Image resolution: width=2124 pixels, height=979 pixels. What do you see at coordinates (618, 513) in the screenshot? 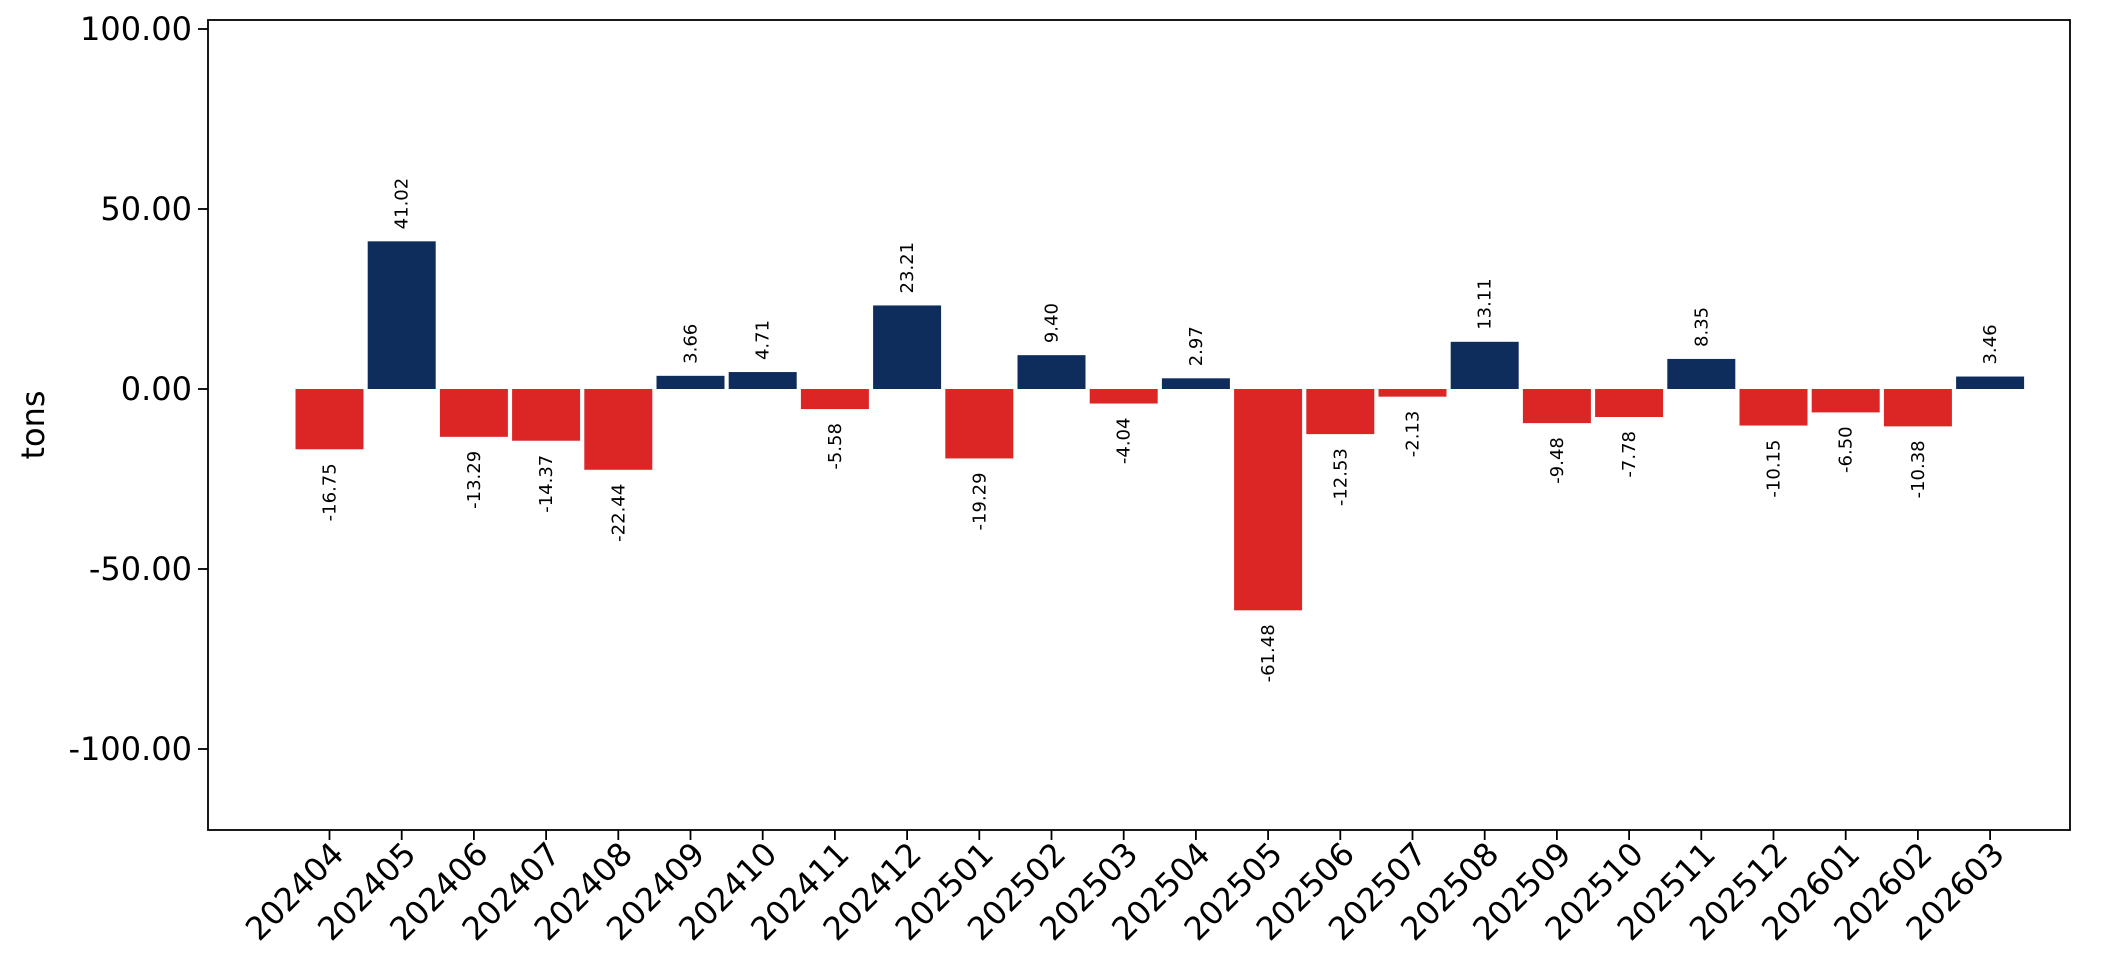
I see `bar-value-label: -22.44` at bounding box center [618, 513].